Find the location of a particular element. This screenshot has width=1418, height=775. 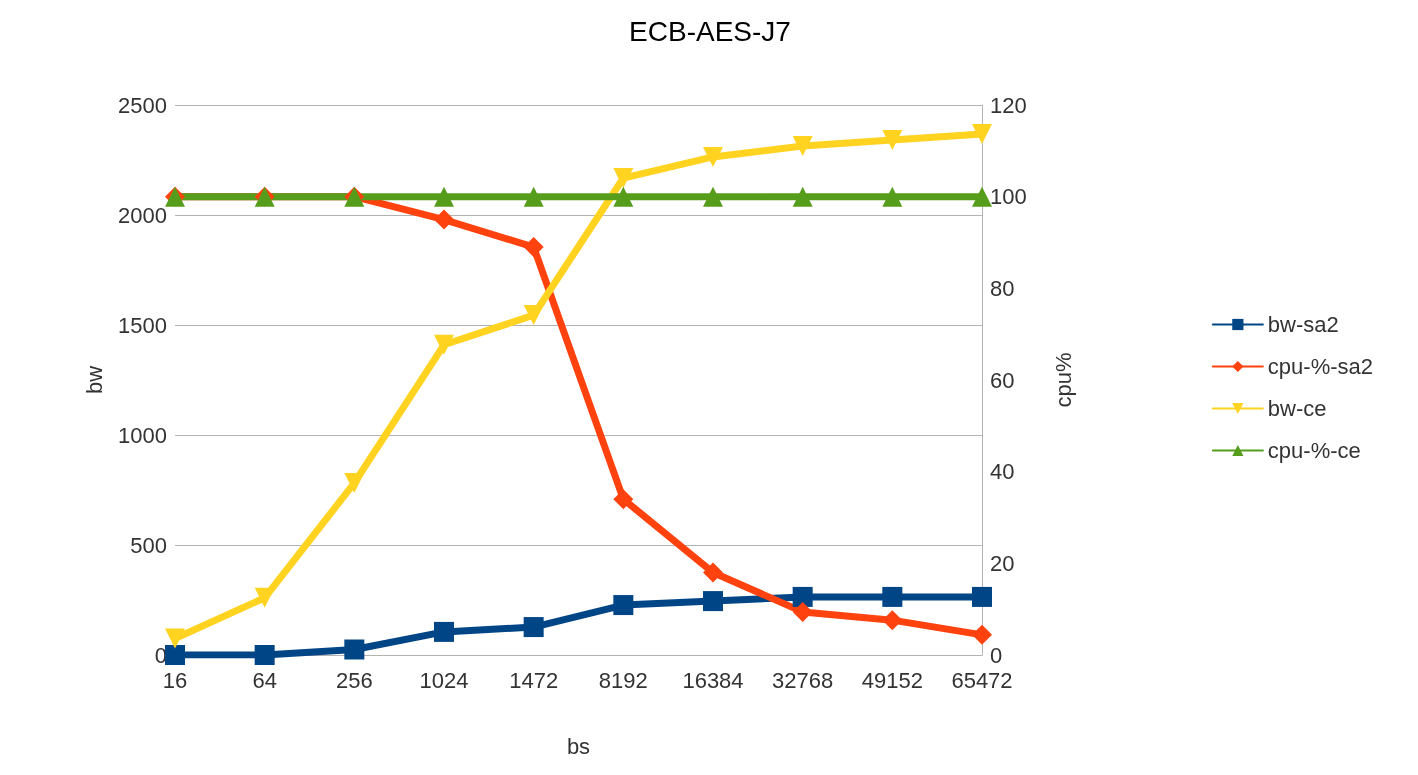

y2-tick-label: 40 is located at coordinates (1002, 472).